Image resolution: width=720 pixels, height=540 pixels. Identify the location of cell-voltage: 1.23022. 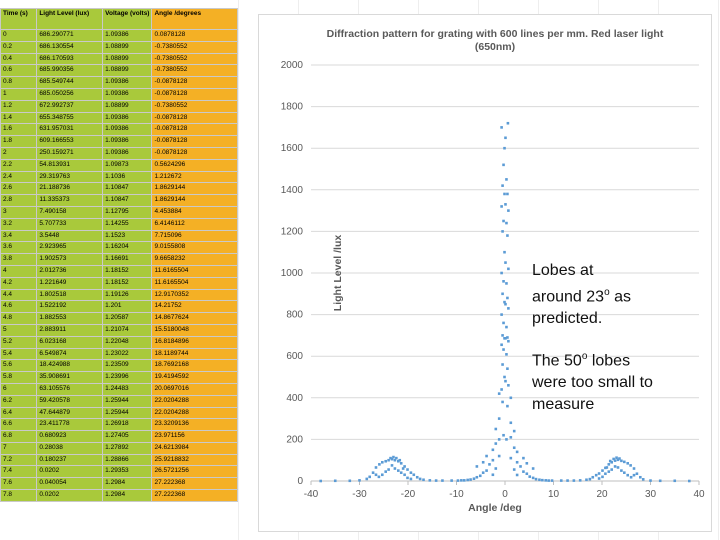
(127, 354).